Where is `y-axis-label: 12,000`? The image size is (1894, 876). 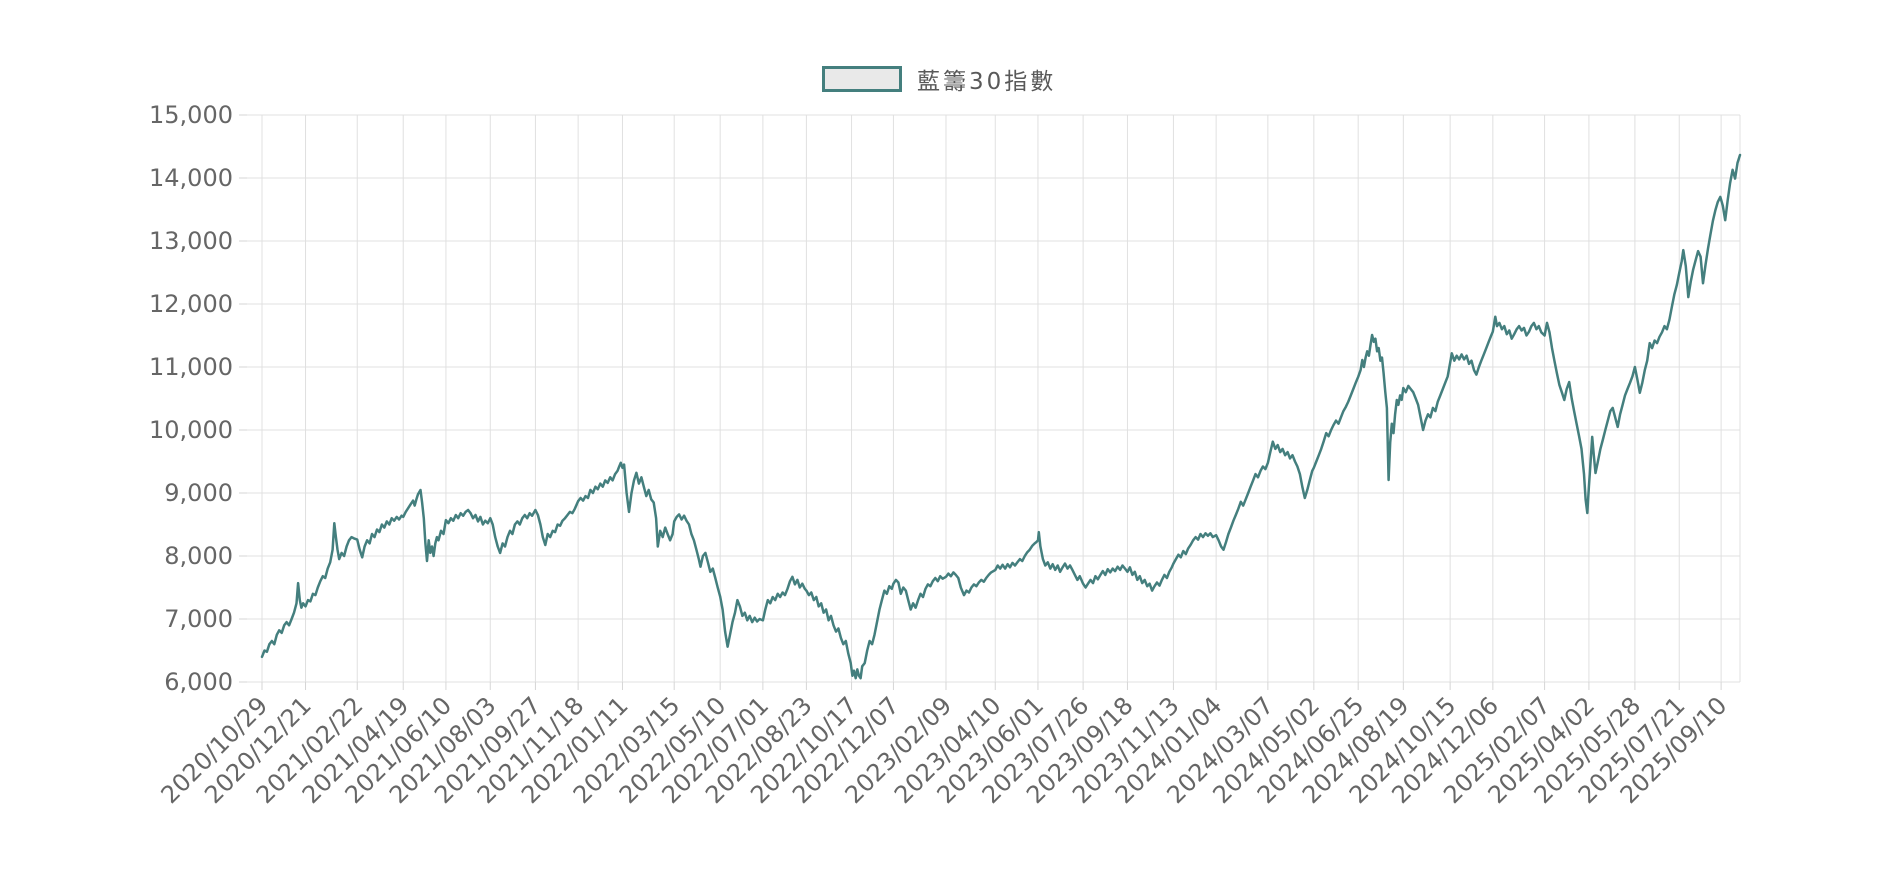
y-axis-label: 12,000 is located at coordinates (191, 304).